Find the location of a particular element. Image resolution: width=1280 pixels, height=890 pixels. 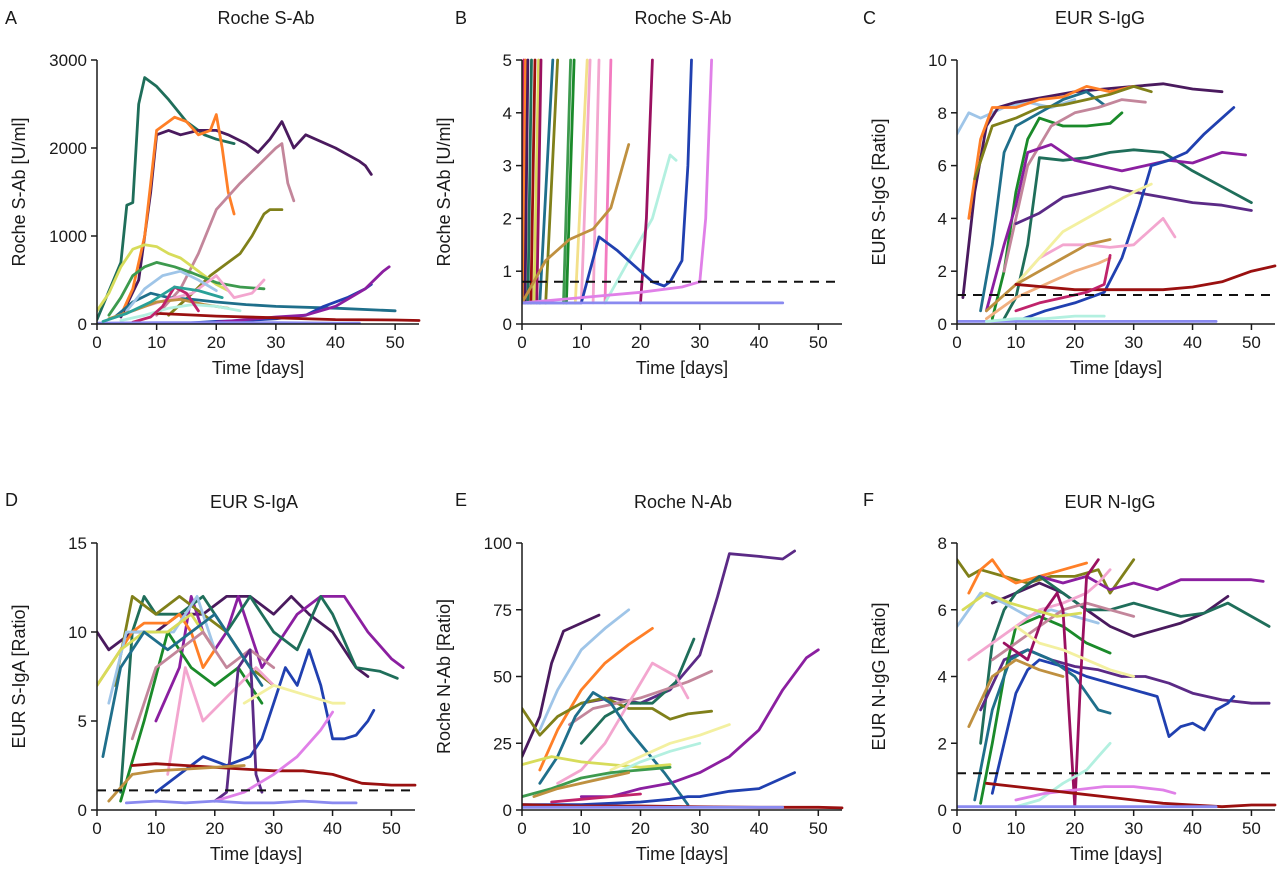

y-axis-label: EUR N-IgG [Ratio] is located at coordinates (879, 676).